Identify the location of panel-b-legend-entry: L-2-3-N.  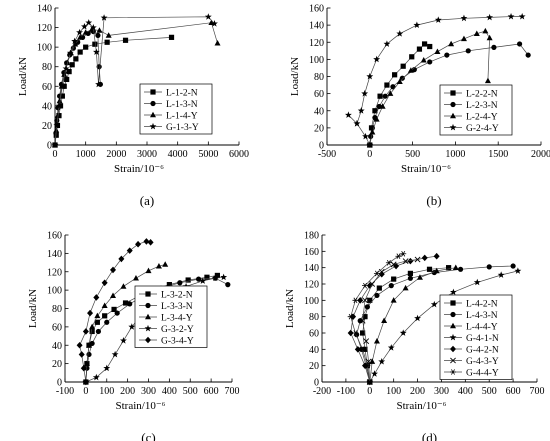
(482, 106).